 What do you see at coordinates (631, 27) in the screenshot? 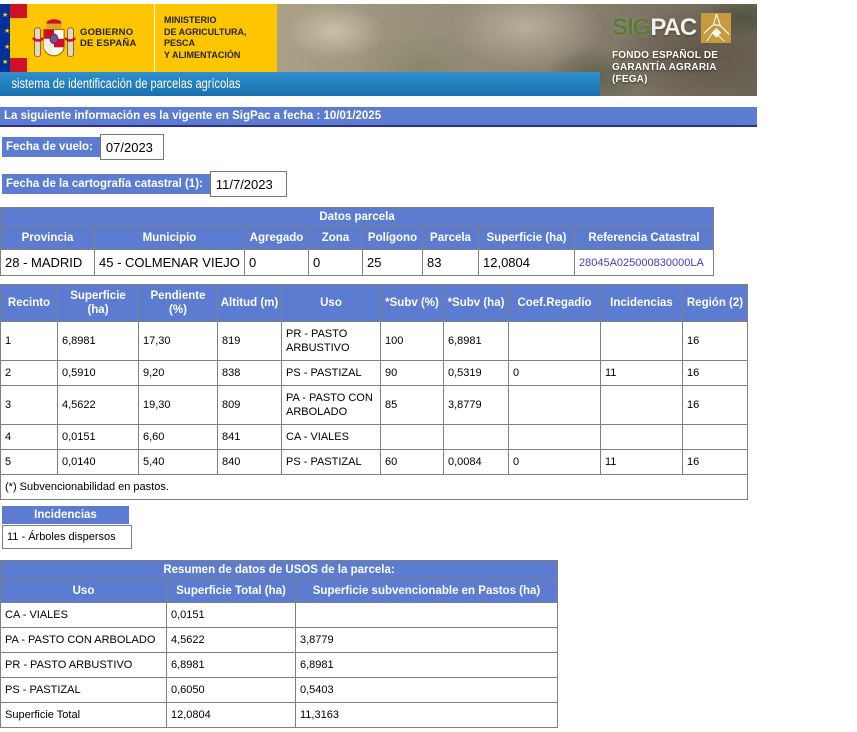
I see `sigpac-sig-text: SIG` at bounding box center [631, 27].